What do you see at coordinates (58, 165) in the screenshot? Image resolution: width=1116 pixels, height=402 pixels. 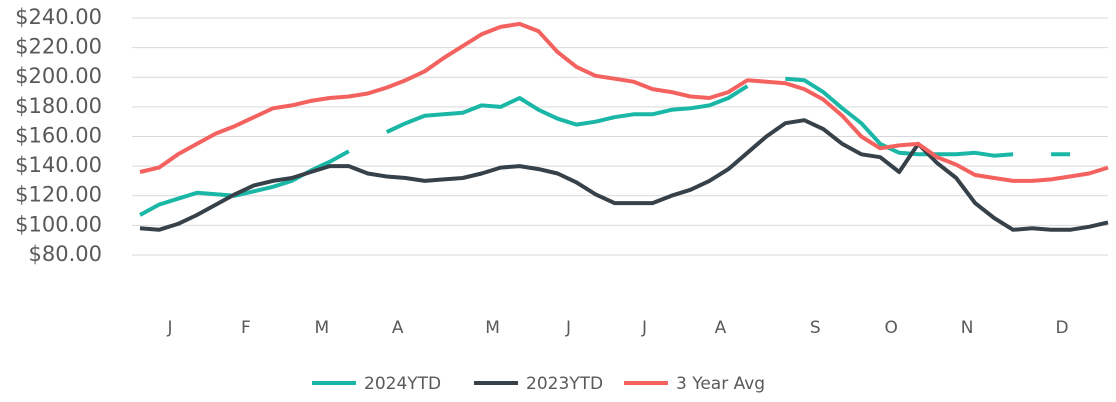 I see `y-tick-label: $140.00` at bounding box center [58, 165].